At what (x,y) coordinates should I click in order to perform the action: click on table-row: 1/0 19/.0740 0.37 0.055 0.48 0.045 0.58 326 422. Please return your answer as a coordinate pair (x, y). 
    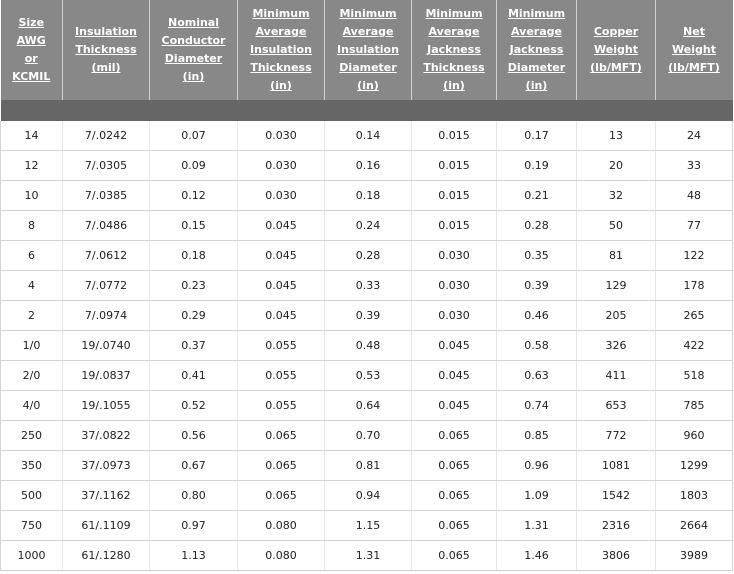
    Looking at the image, I should click on (366, 345).